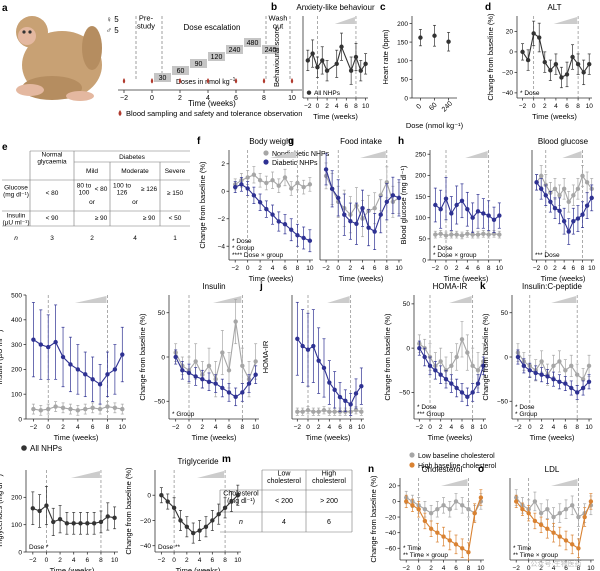  I want to click on h-mild: Mild, so click(92, 171).